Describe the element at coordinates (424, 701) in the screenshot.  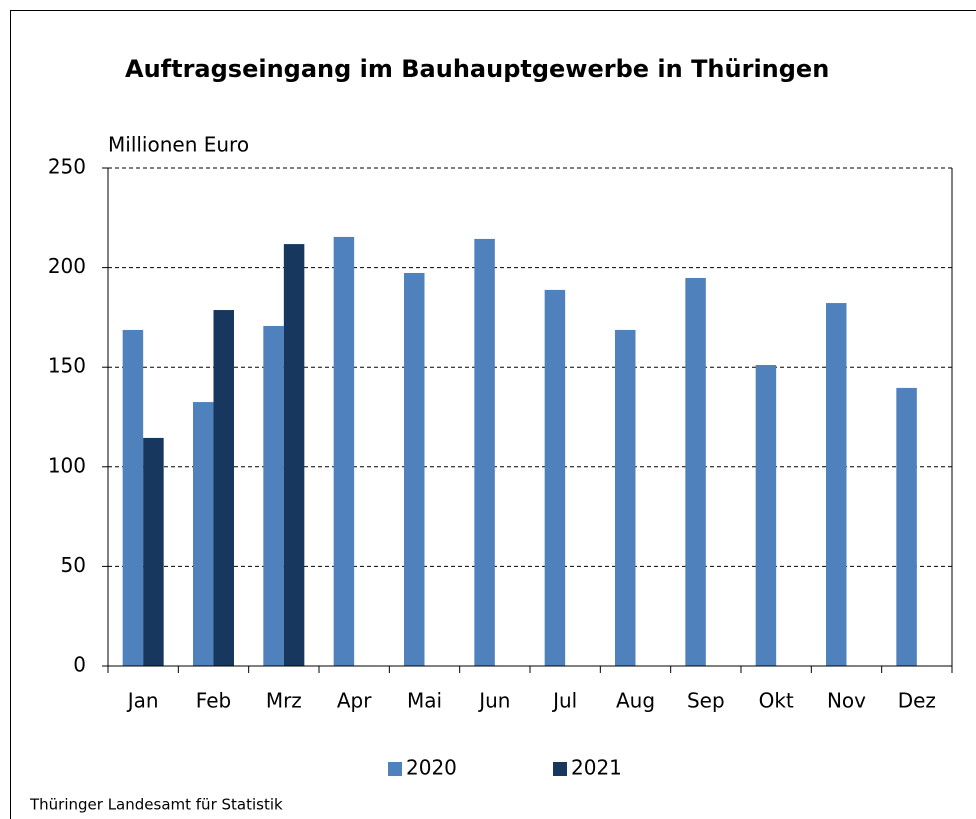
I see `x-tick-label: Mai` at that location.